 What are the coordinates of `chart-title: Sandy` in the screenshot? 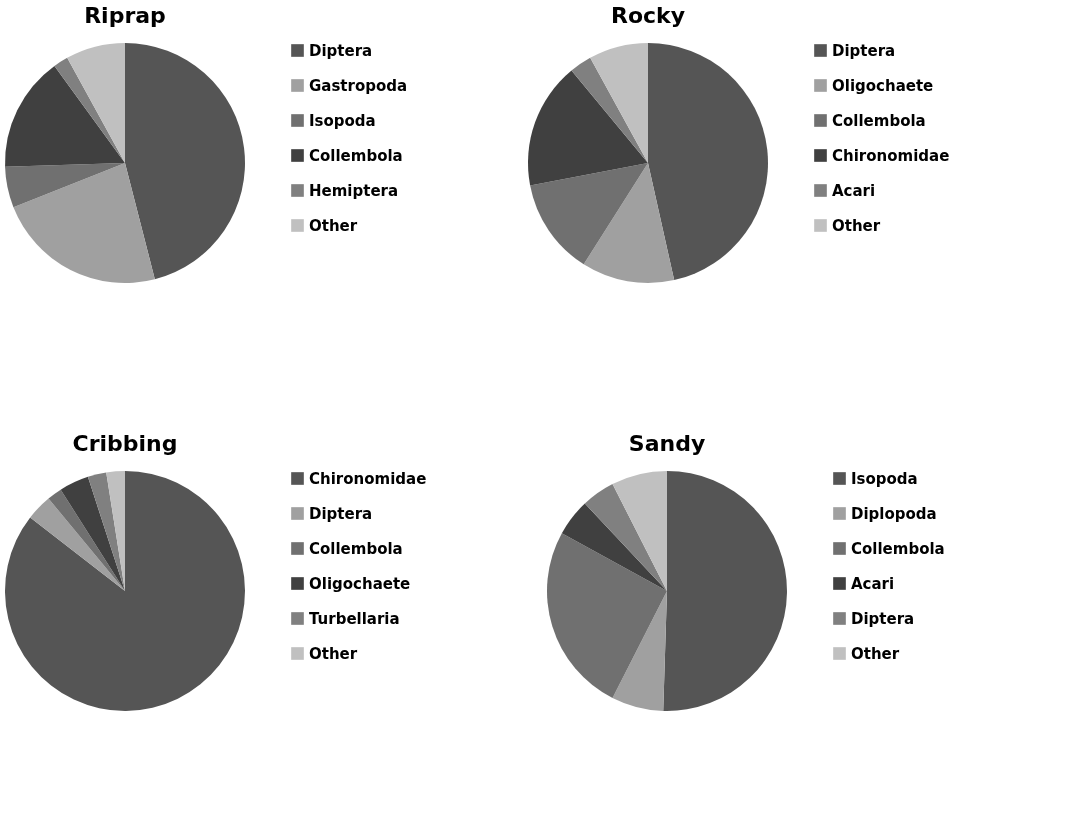 It's located at (667, 443).